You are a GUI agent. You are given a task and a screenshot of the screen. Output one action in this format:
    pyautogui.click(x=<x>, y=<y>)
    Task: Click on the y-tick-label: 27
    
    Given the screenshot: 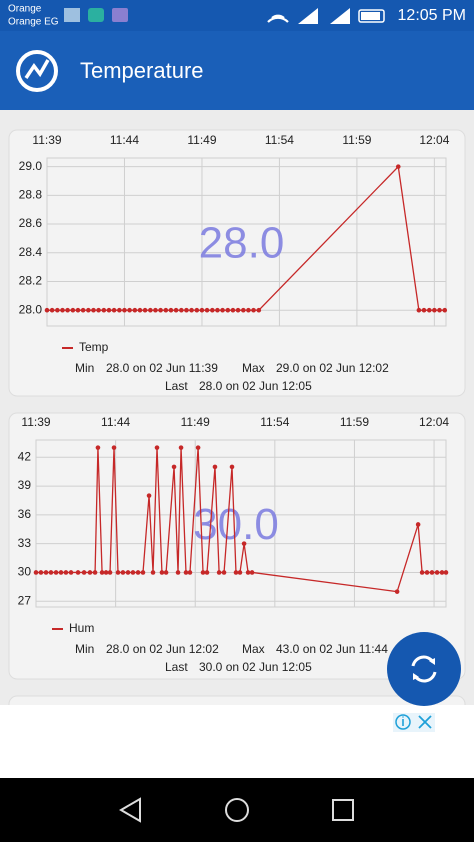 What is the action you would take?
    pyautogui.click(x=25, y=600)
    